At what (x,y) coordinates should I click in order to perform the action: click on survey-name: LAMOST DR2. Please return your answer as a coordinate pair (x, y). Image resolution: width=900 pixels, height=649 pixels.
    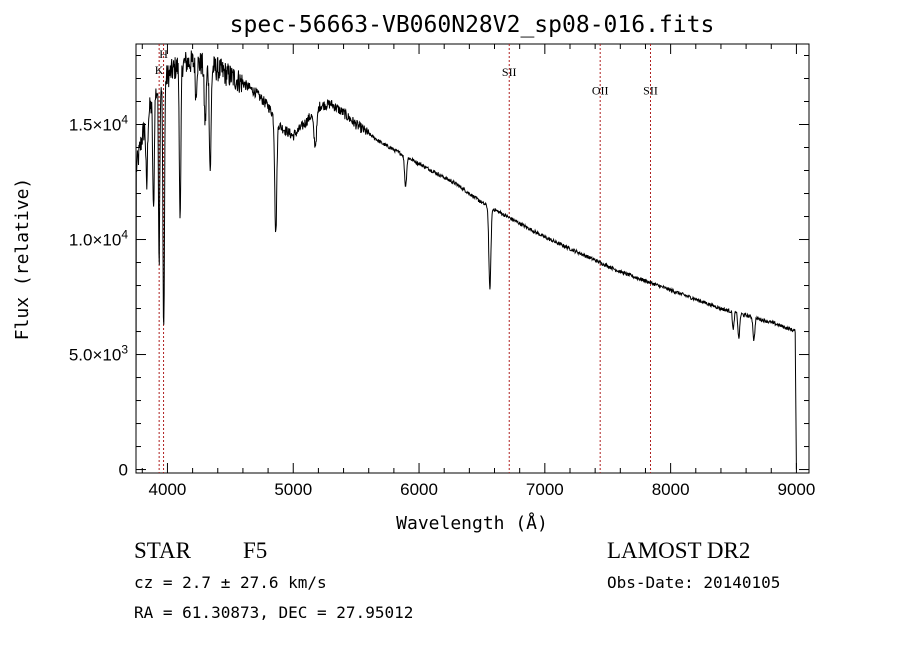
    Looking at the image, I should click on (679, 550).